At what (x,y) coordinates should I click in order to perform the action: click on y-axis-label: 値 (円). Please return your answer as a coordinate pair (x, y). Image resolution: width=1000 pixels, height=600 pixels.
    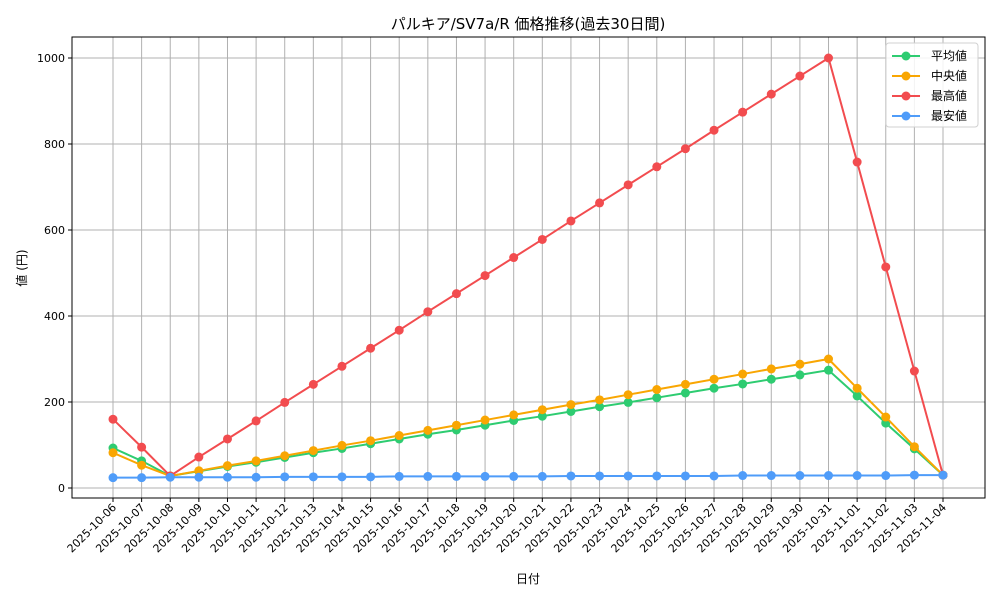
    Looking at the image, I should click on (21, 267).